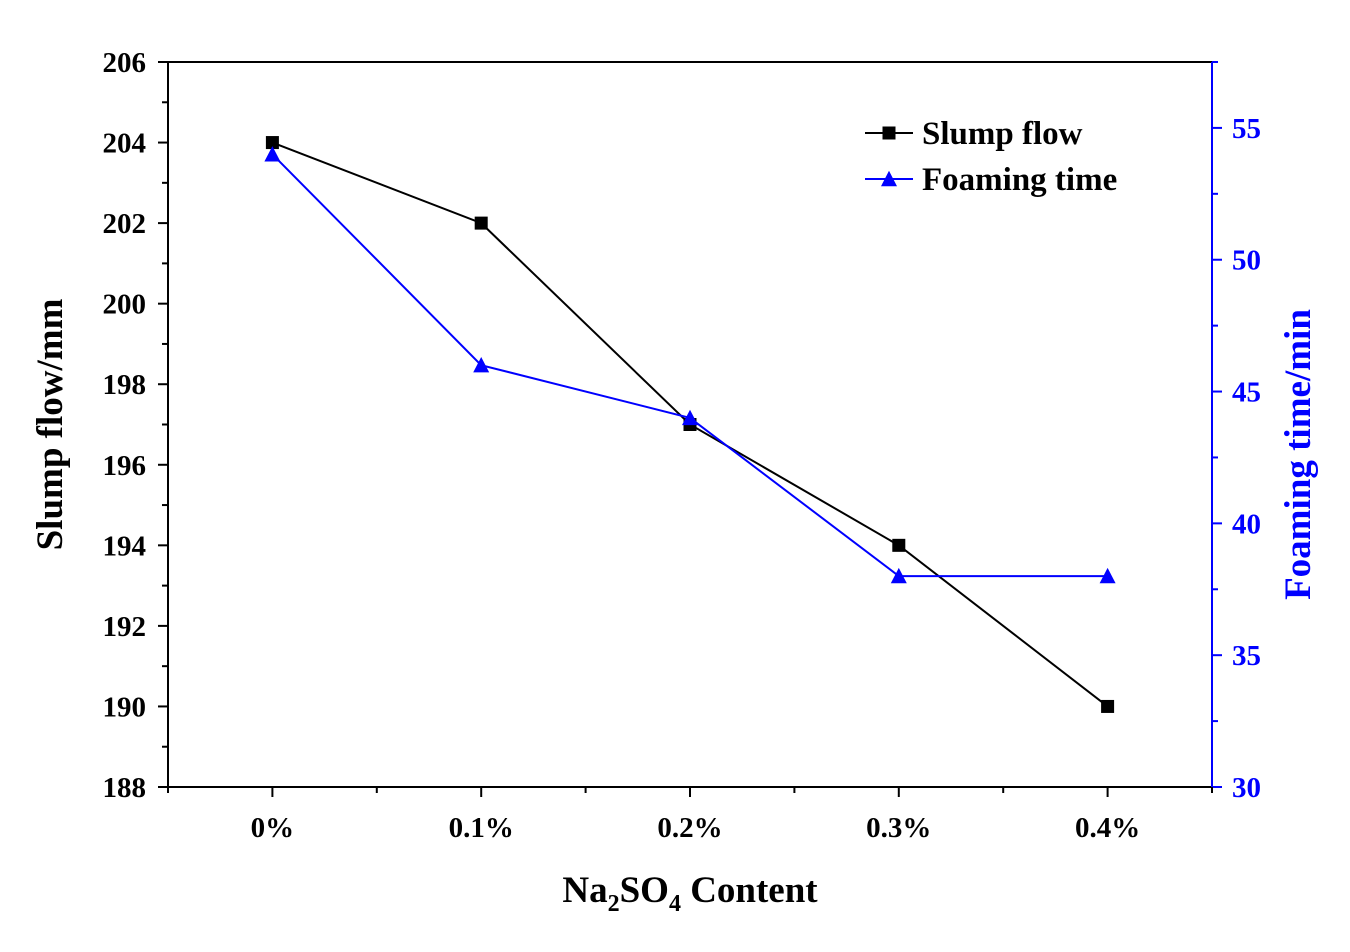 Image resolution: width=1350 pixels, height=952 pixels. Describe the element at coordinates (125, 546) in the screenshot. I see `left-y-tick-label: 194` at that location.